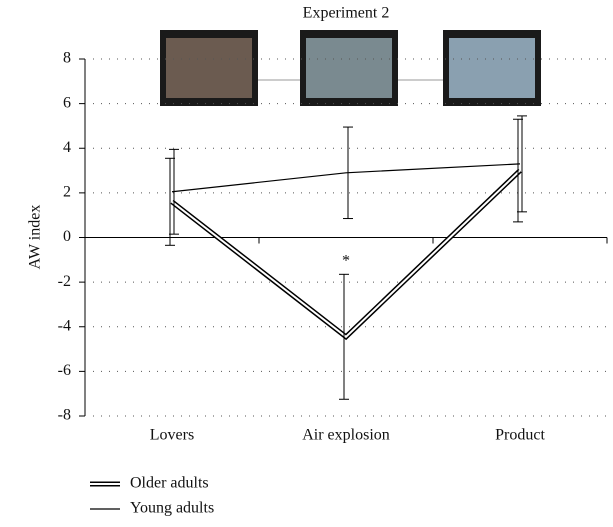 The height and width of the screenshot is (527, 613). Describe the element at coordinates (172, 508) in the screenshot. I see `legend-label: Young adults` at that location.